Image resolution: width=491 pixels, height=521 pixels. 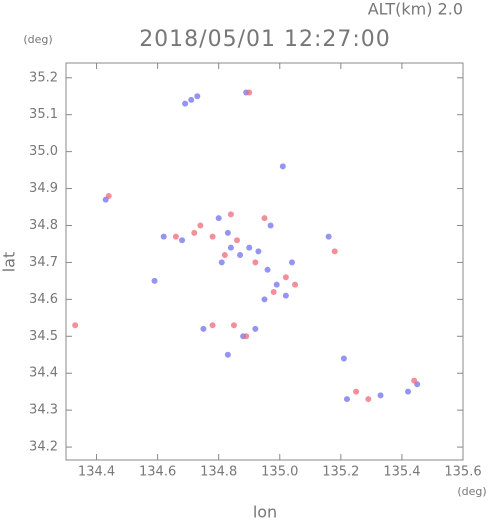 I want to click on x-tick-label: 135.2, so click(x=340, y=472).